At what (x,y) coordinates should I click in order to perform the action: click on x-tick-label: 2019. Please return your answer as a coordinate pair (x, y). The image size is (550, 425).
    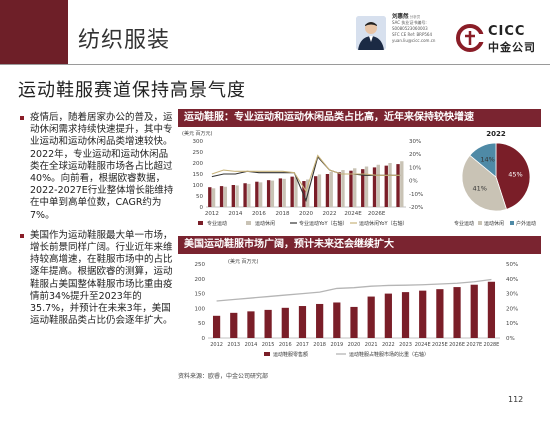
    Looking at the image, I should click on (336, 345).